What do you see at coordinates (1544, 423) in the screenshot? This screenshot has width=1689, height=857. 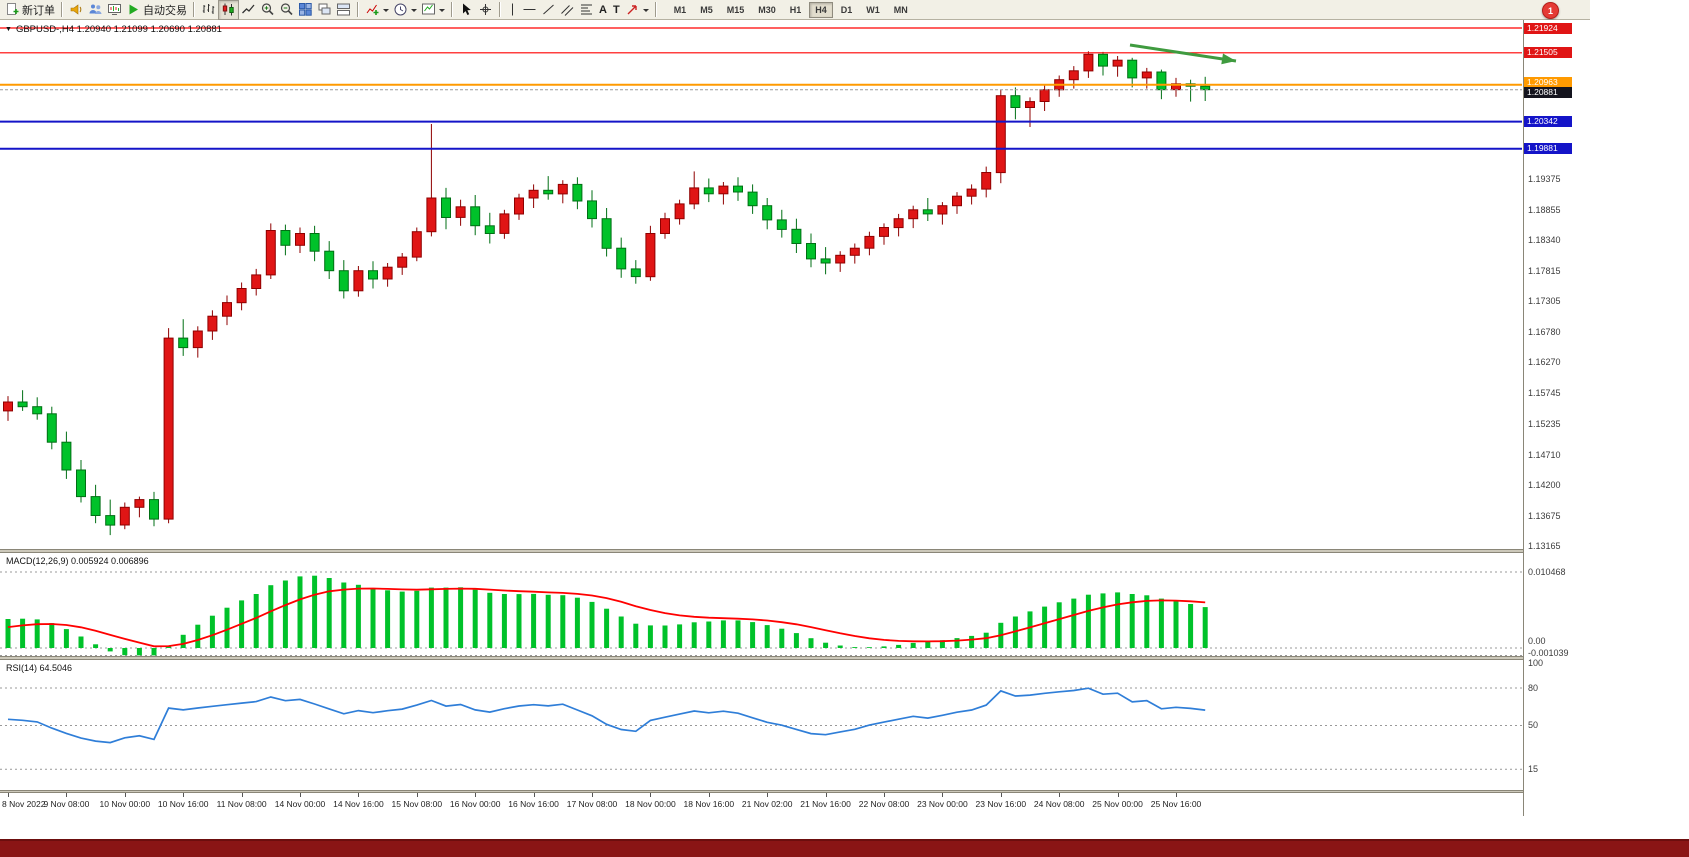 I see `price-axis-label: 1.15235` at bounding box center [1544, 423].